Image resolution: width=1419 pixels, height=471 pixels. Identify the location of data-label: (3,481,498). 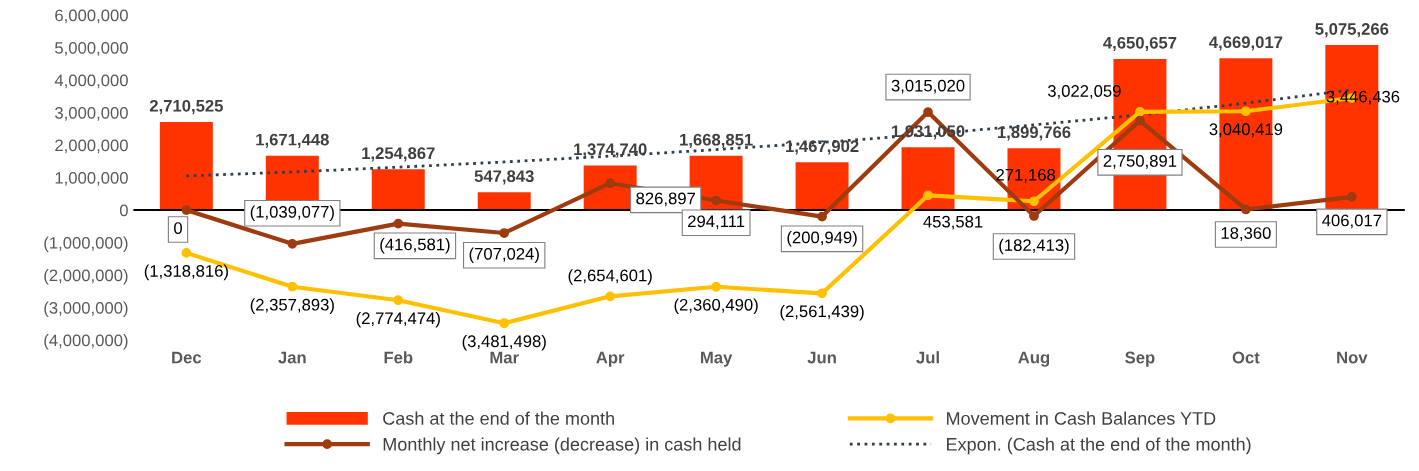
(504, 342).